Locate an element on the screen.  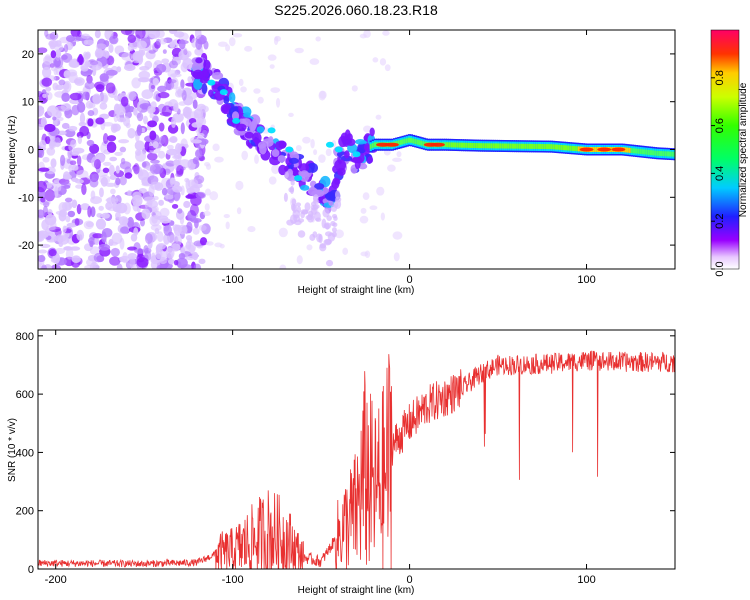
snr-x-tick-label: -100 is located at coordinates (233, 580).